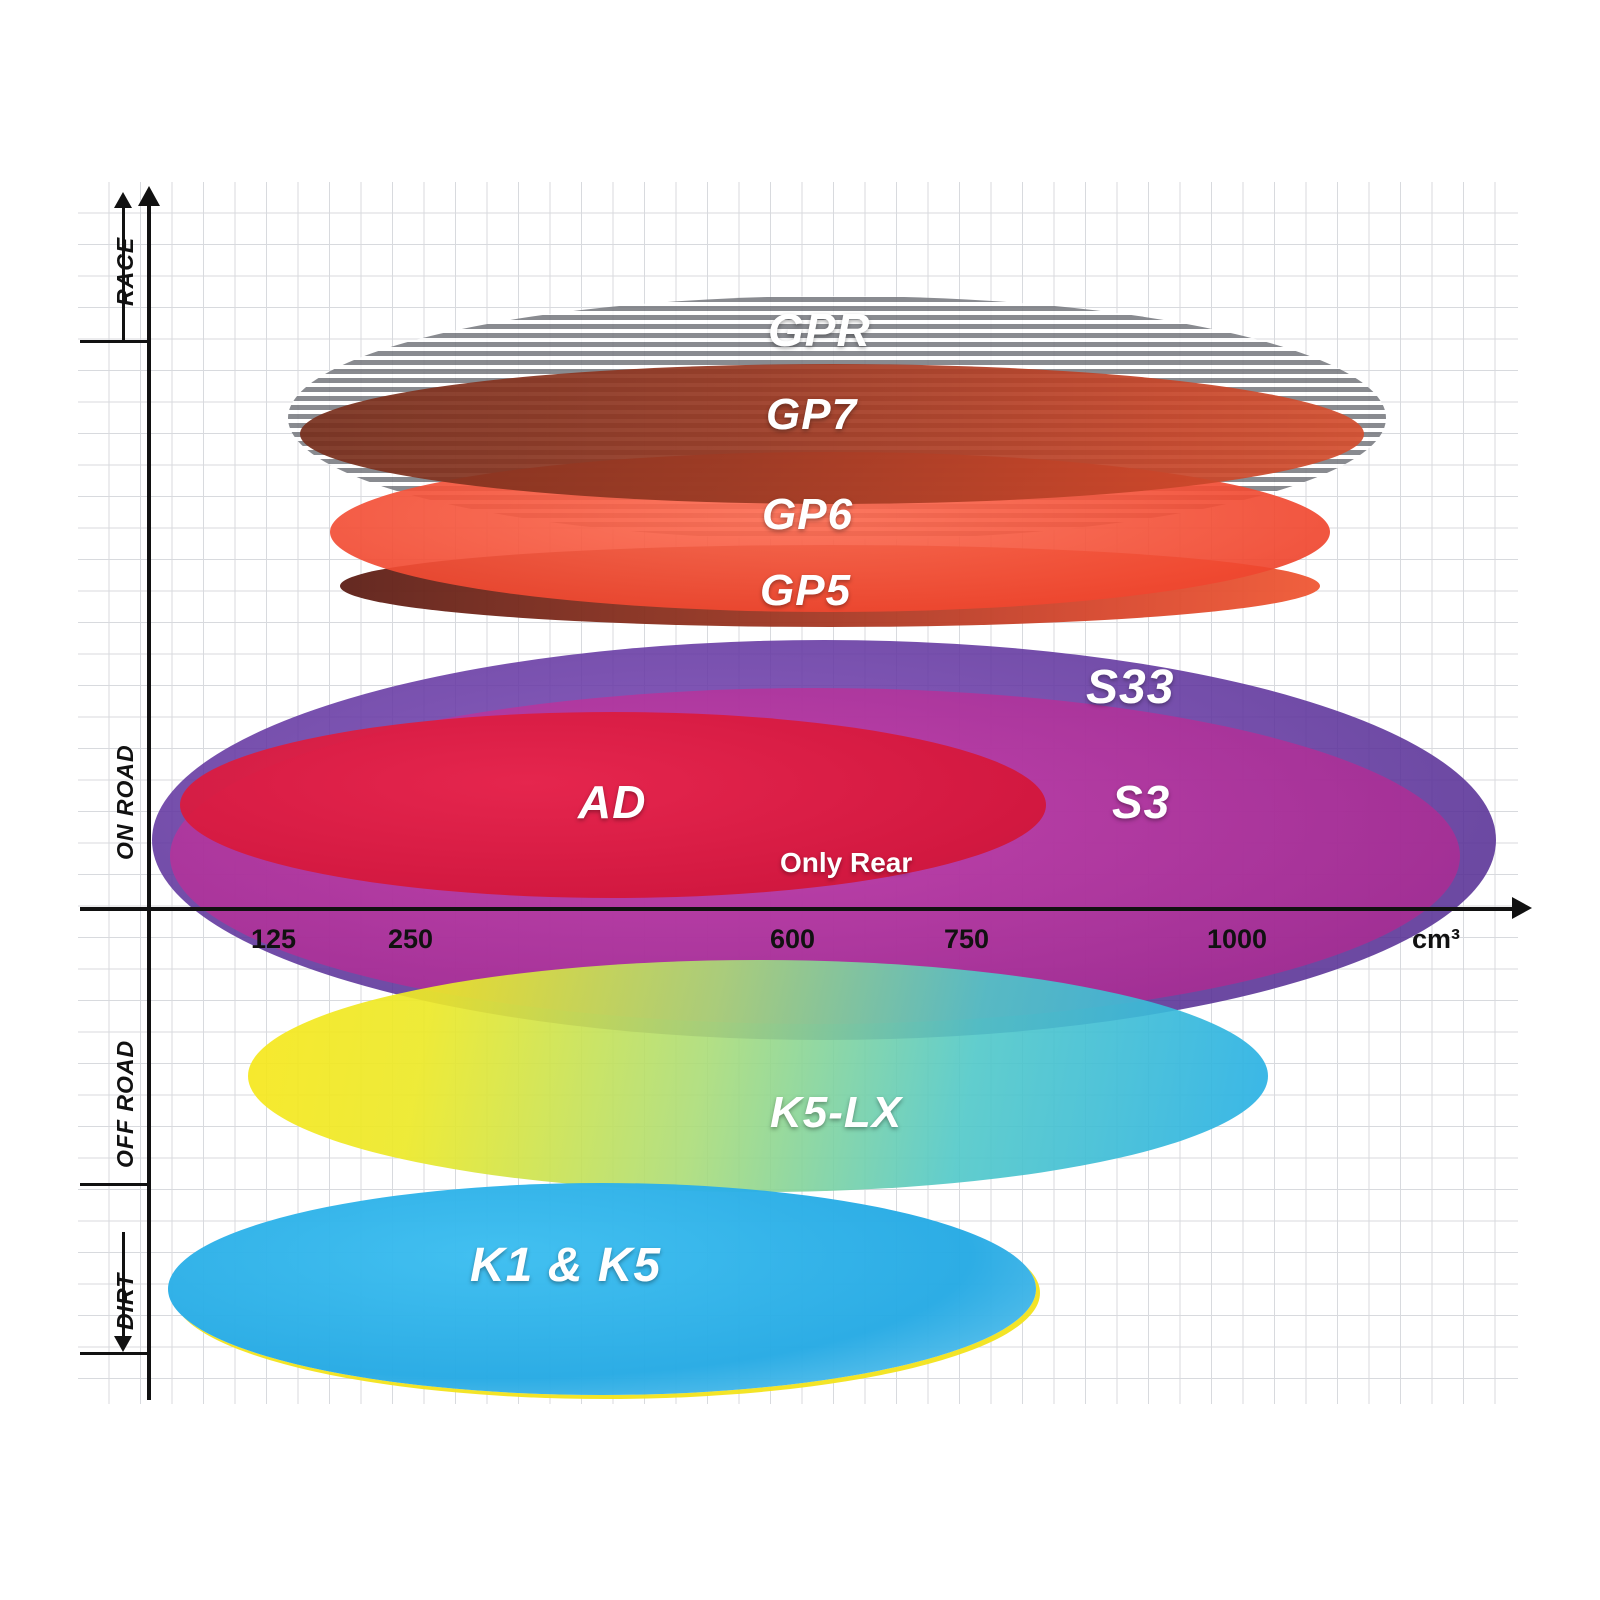 Image resolution: width=1600 pixels, height=1600 pixels. Describe the element at coordinates (1522, 908) in the screenshot. I see `x-axis-arrow-icon` at that location.